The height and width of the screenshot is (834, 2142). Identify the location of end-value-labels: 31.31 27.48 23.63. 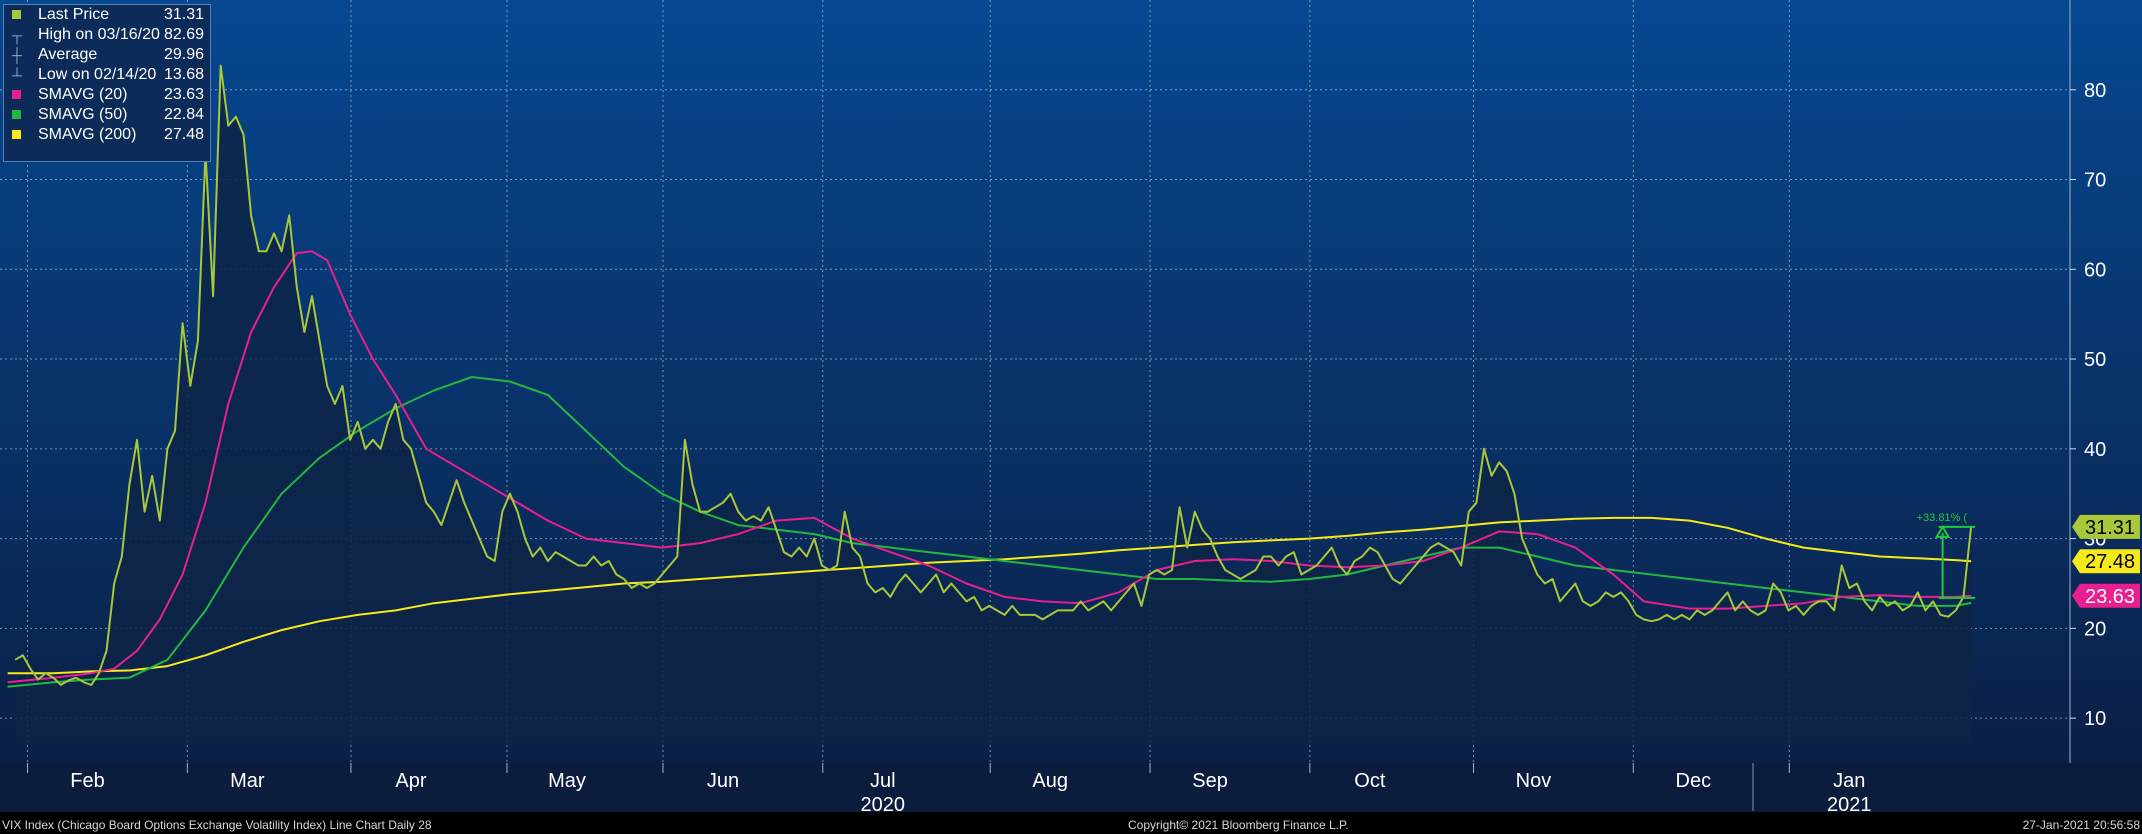
(2106, 561).